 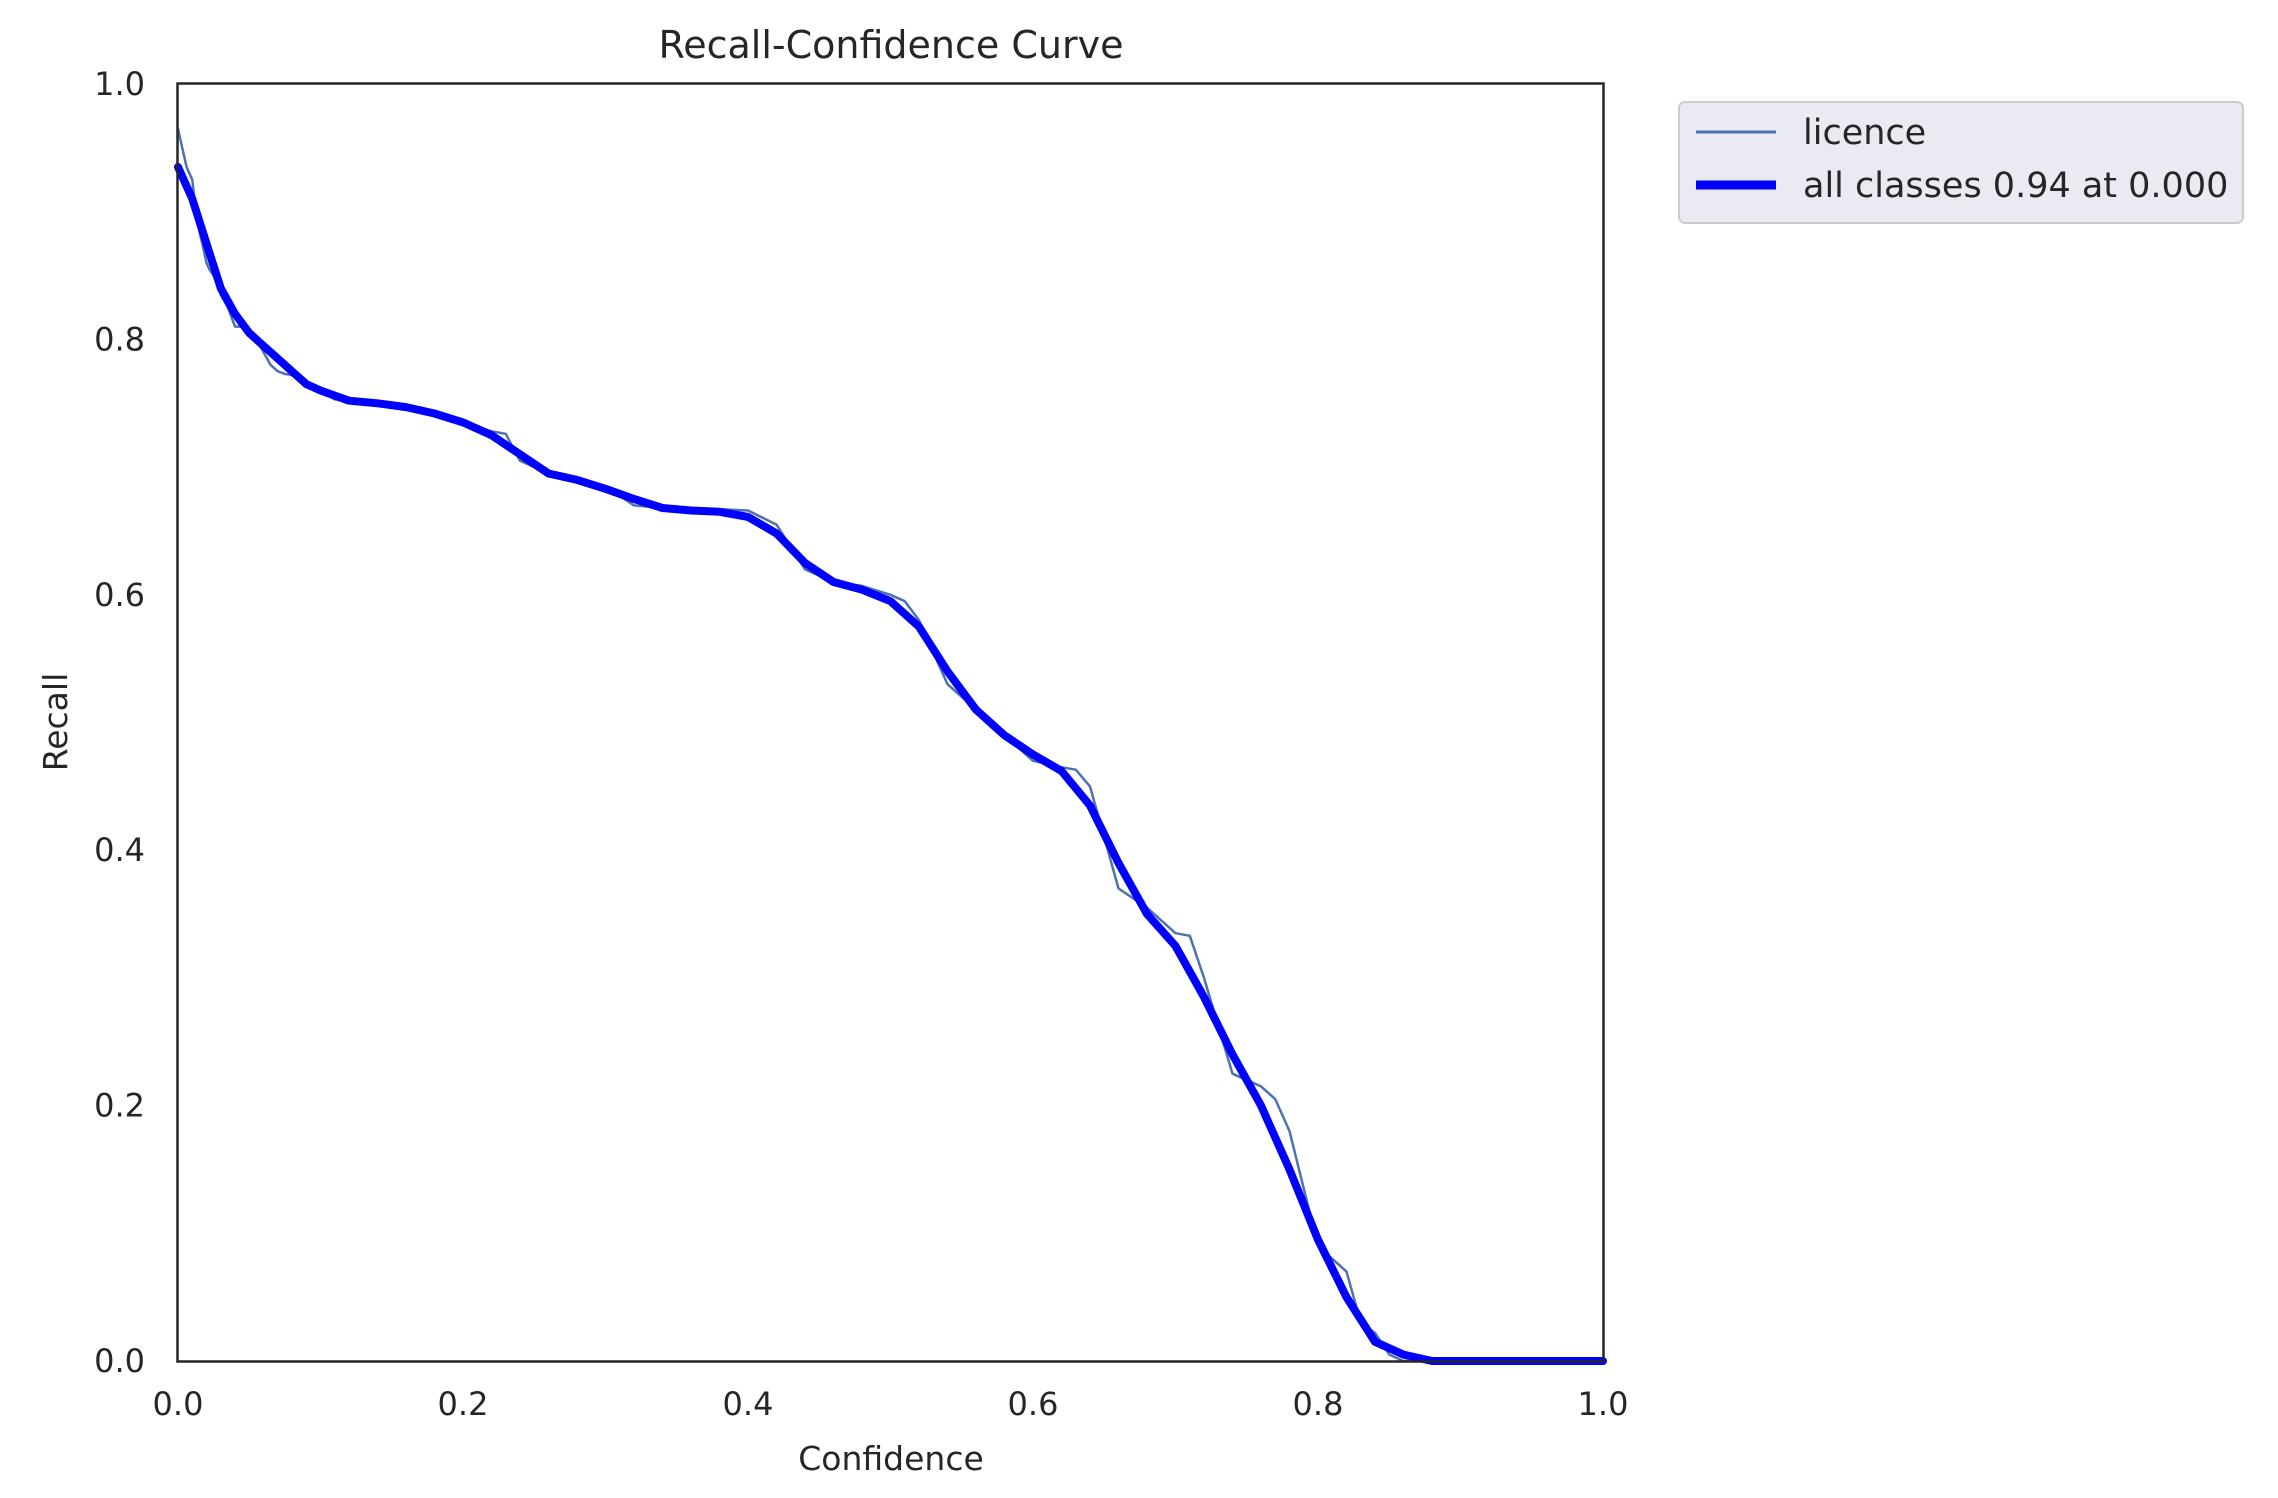 I want to click on x-axis-title: Confidence, so click(x=891, y=1458).